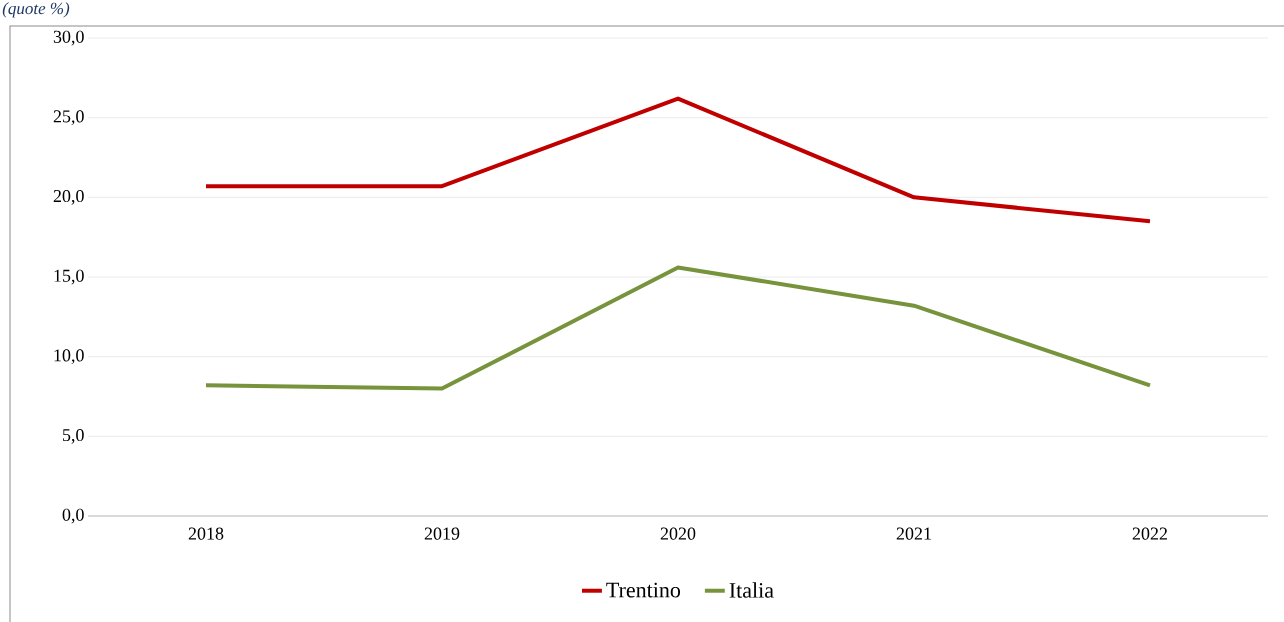 The width and height of the screenshot is (1284, 622). I want to click on x-tick-label: 2019, so click(442, 533).